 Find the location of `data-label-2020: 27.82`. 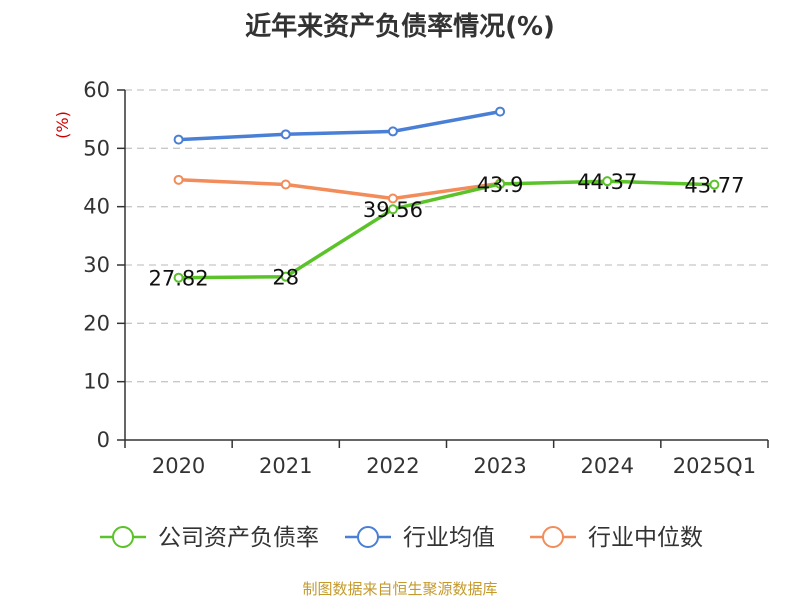

data-label-2020: 27.82 is located at coordinates (179, 279).